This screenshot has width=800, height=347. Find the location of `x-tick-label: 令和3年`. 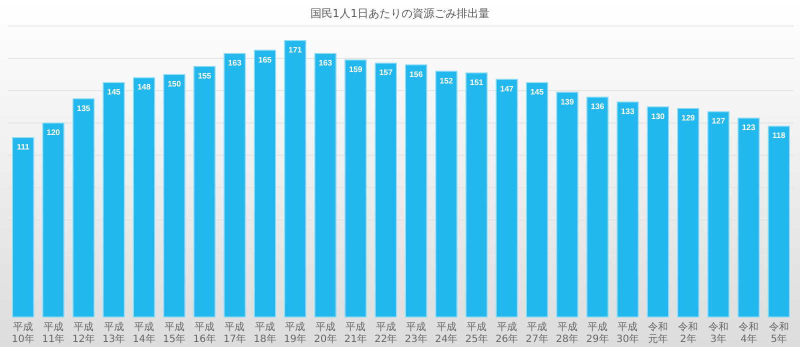

x-tick-label: 令和3年 is located at coordinates (718, 333).